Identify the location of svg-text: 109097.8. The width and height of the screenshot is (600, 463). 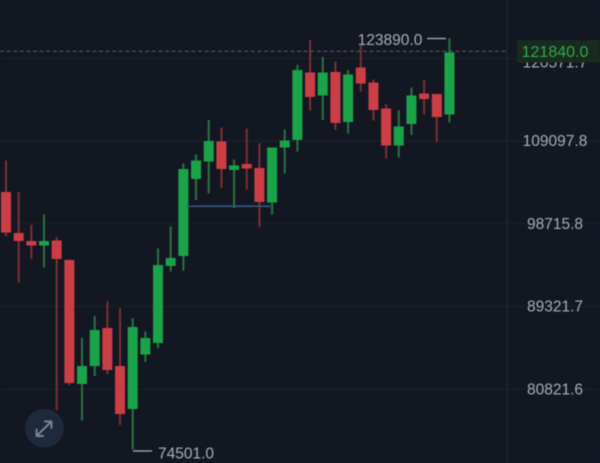
(555, 141).